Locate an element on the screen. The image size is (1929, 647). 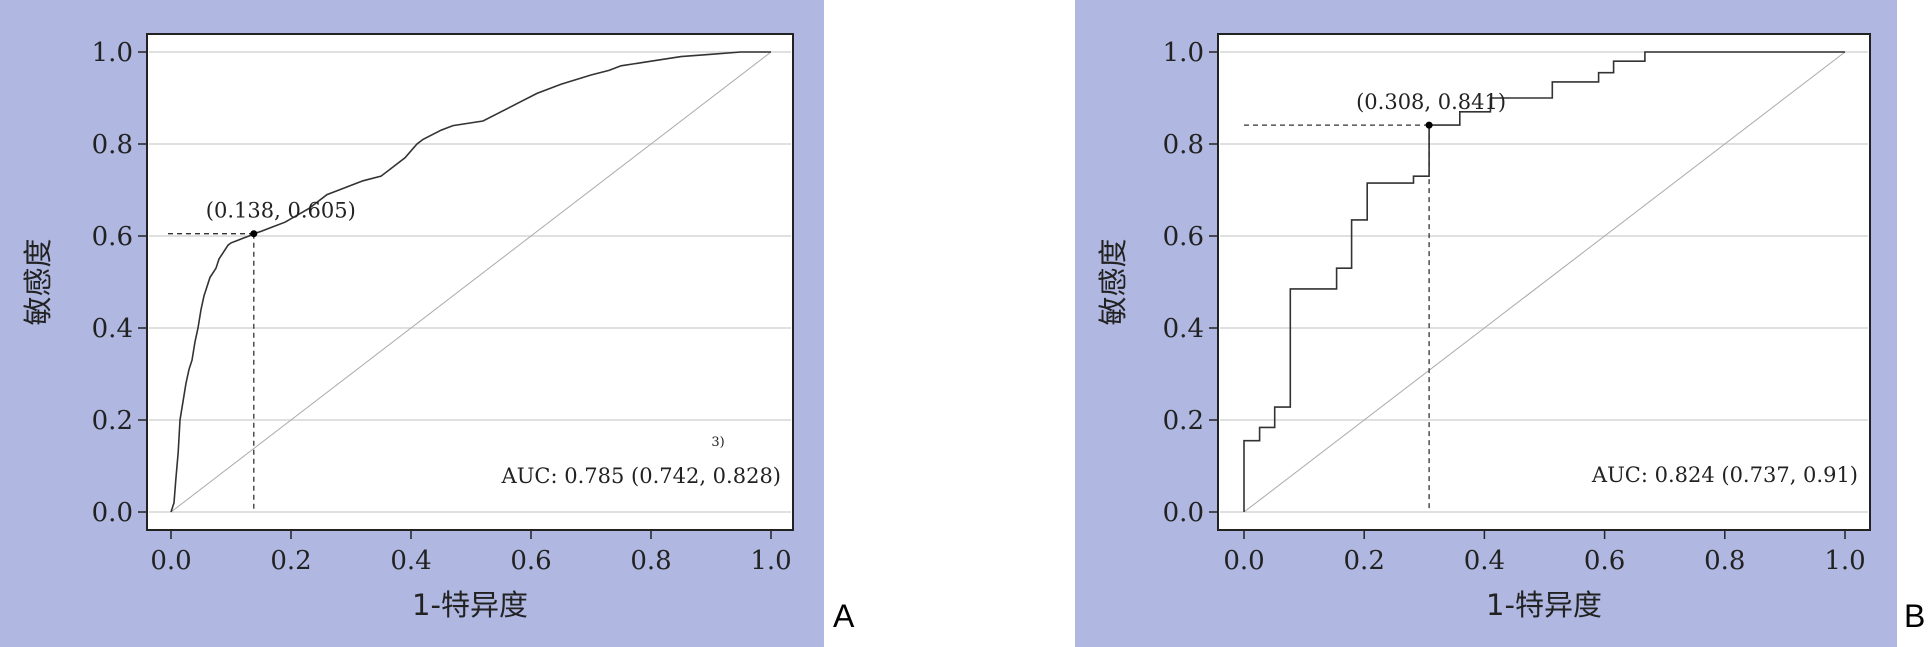
auc-label: AUC: 0.824 (0.737, 0.91) is located at coordinates (1724, 475).